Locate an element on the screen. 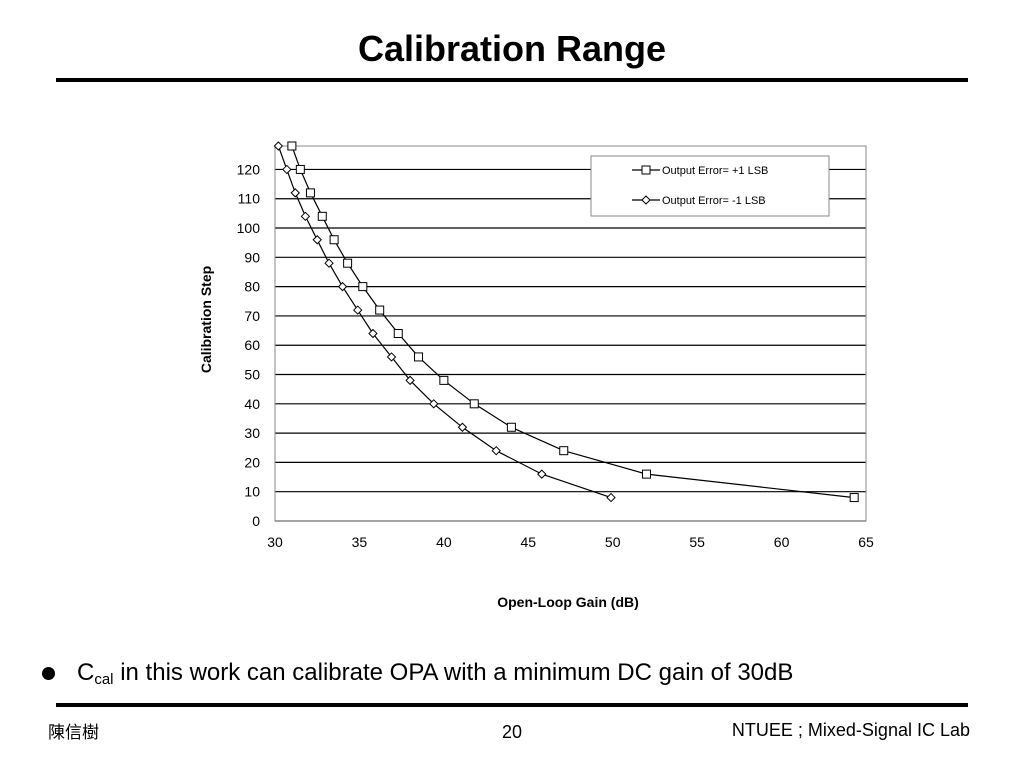  y-tick-label-110: 110 is located at coordinates (249, 199).